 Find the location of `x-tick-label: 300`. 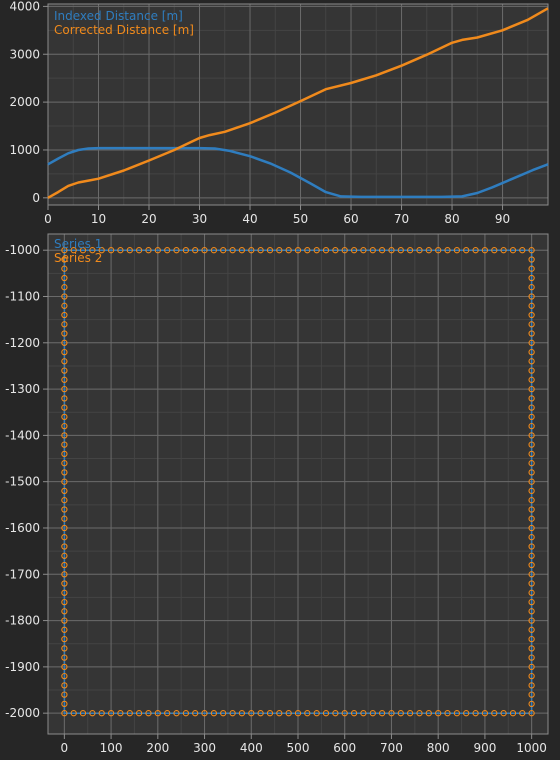

x-tick-label: 300 is located at coordinates (204, 748).